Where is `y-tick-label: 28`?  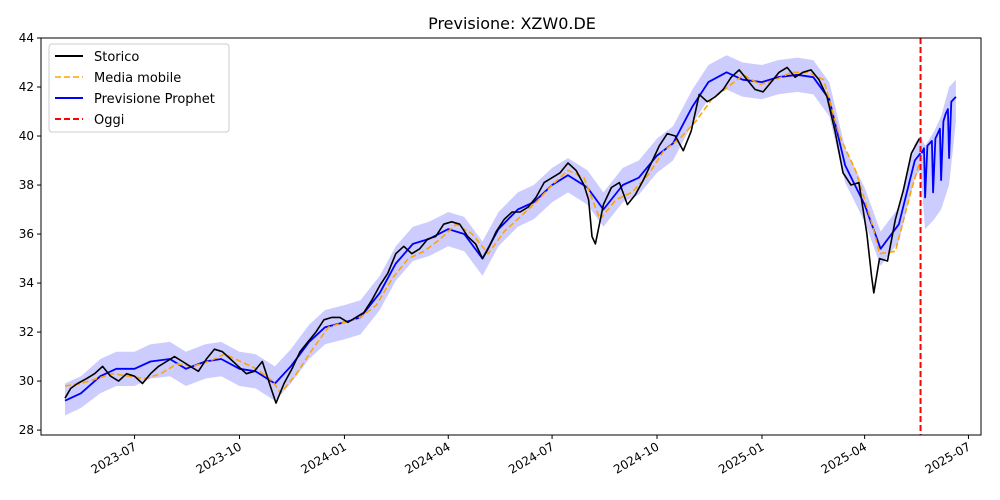
y-tick-label: 28 is located at coordinates (26, 430).